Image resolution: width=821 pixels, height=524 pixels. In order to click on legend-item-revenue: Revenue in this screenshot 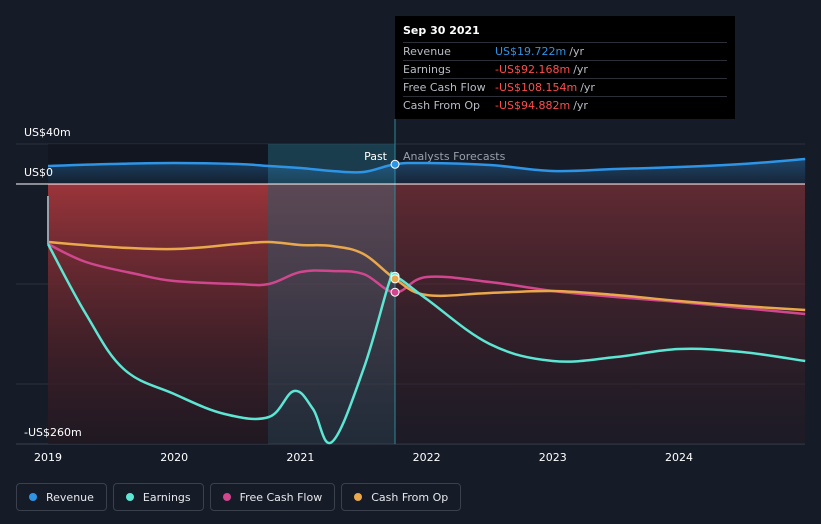, I will do `click(61, 497)`.